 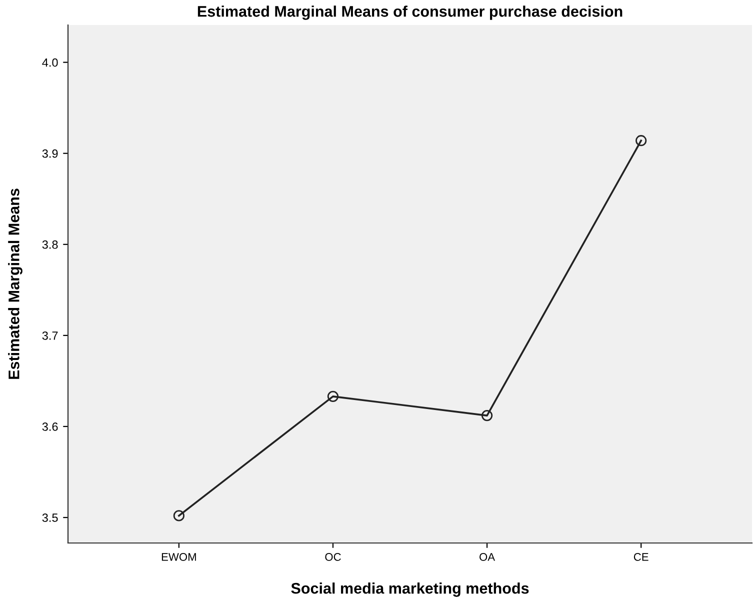 I want to click on y-tick-label: 4.0, so click(x=50, y=62).